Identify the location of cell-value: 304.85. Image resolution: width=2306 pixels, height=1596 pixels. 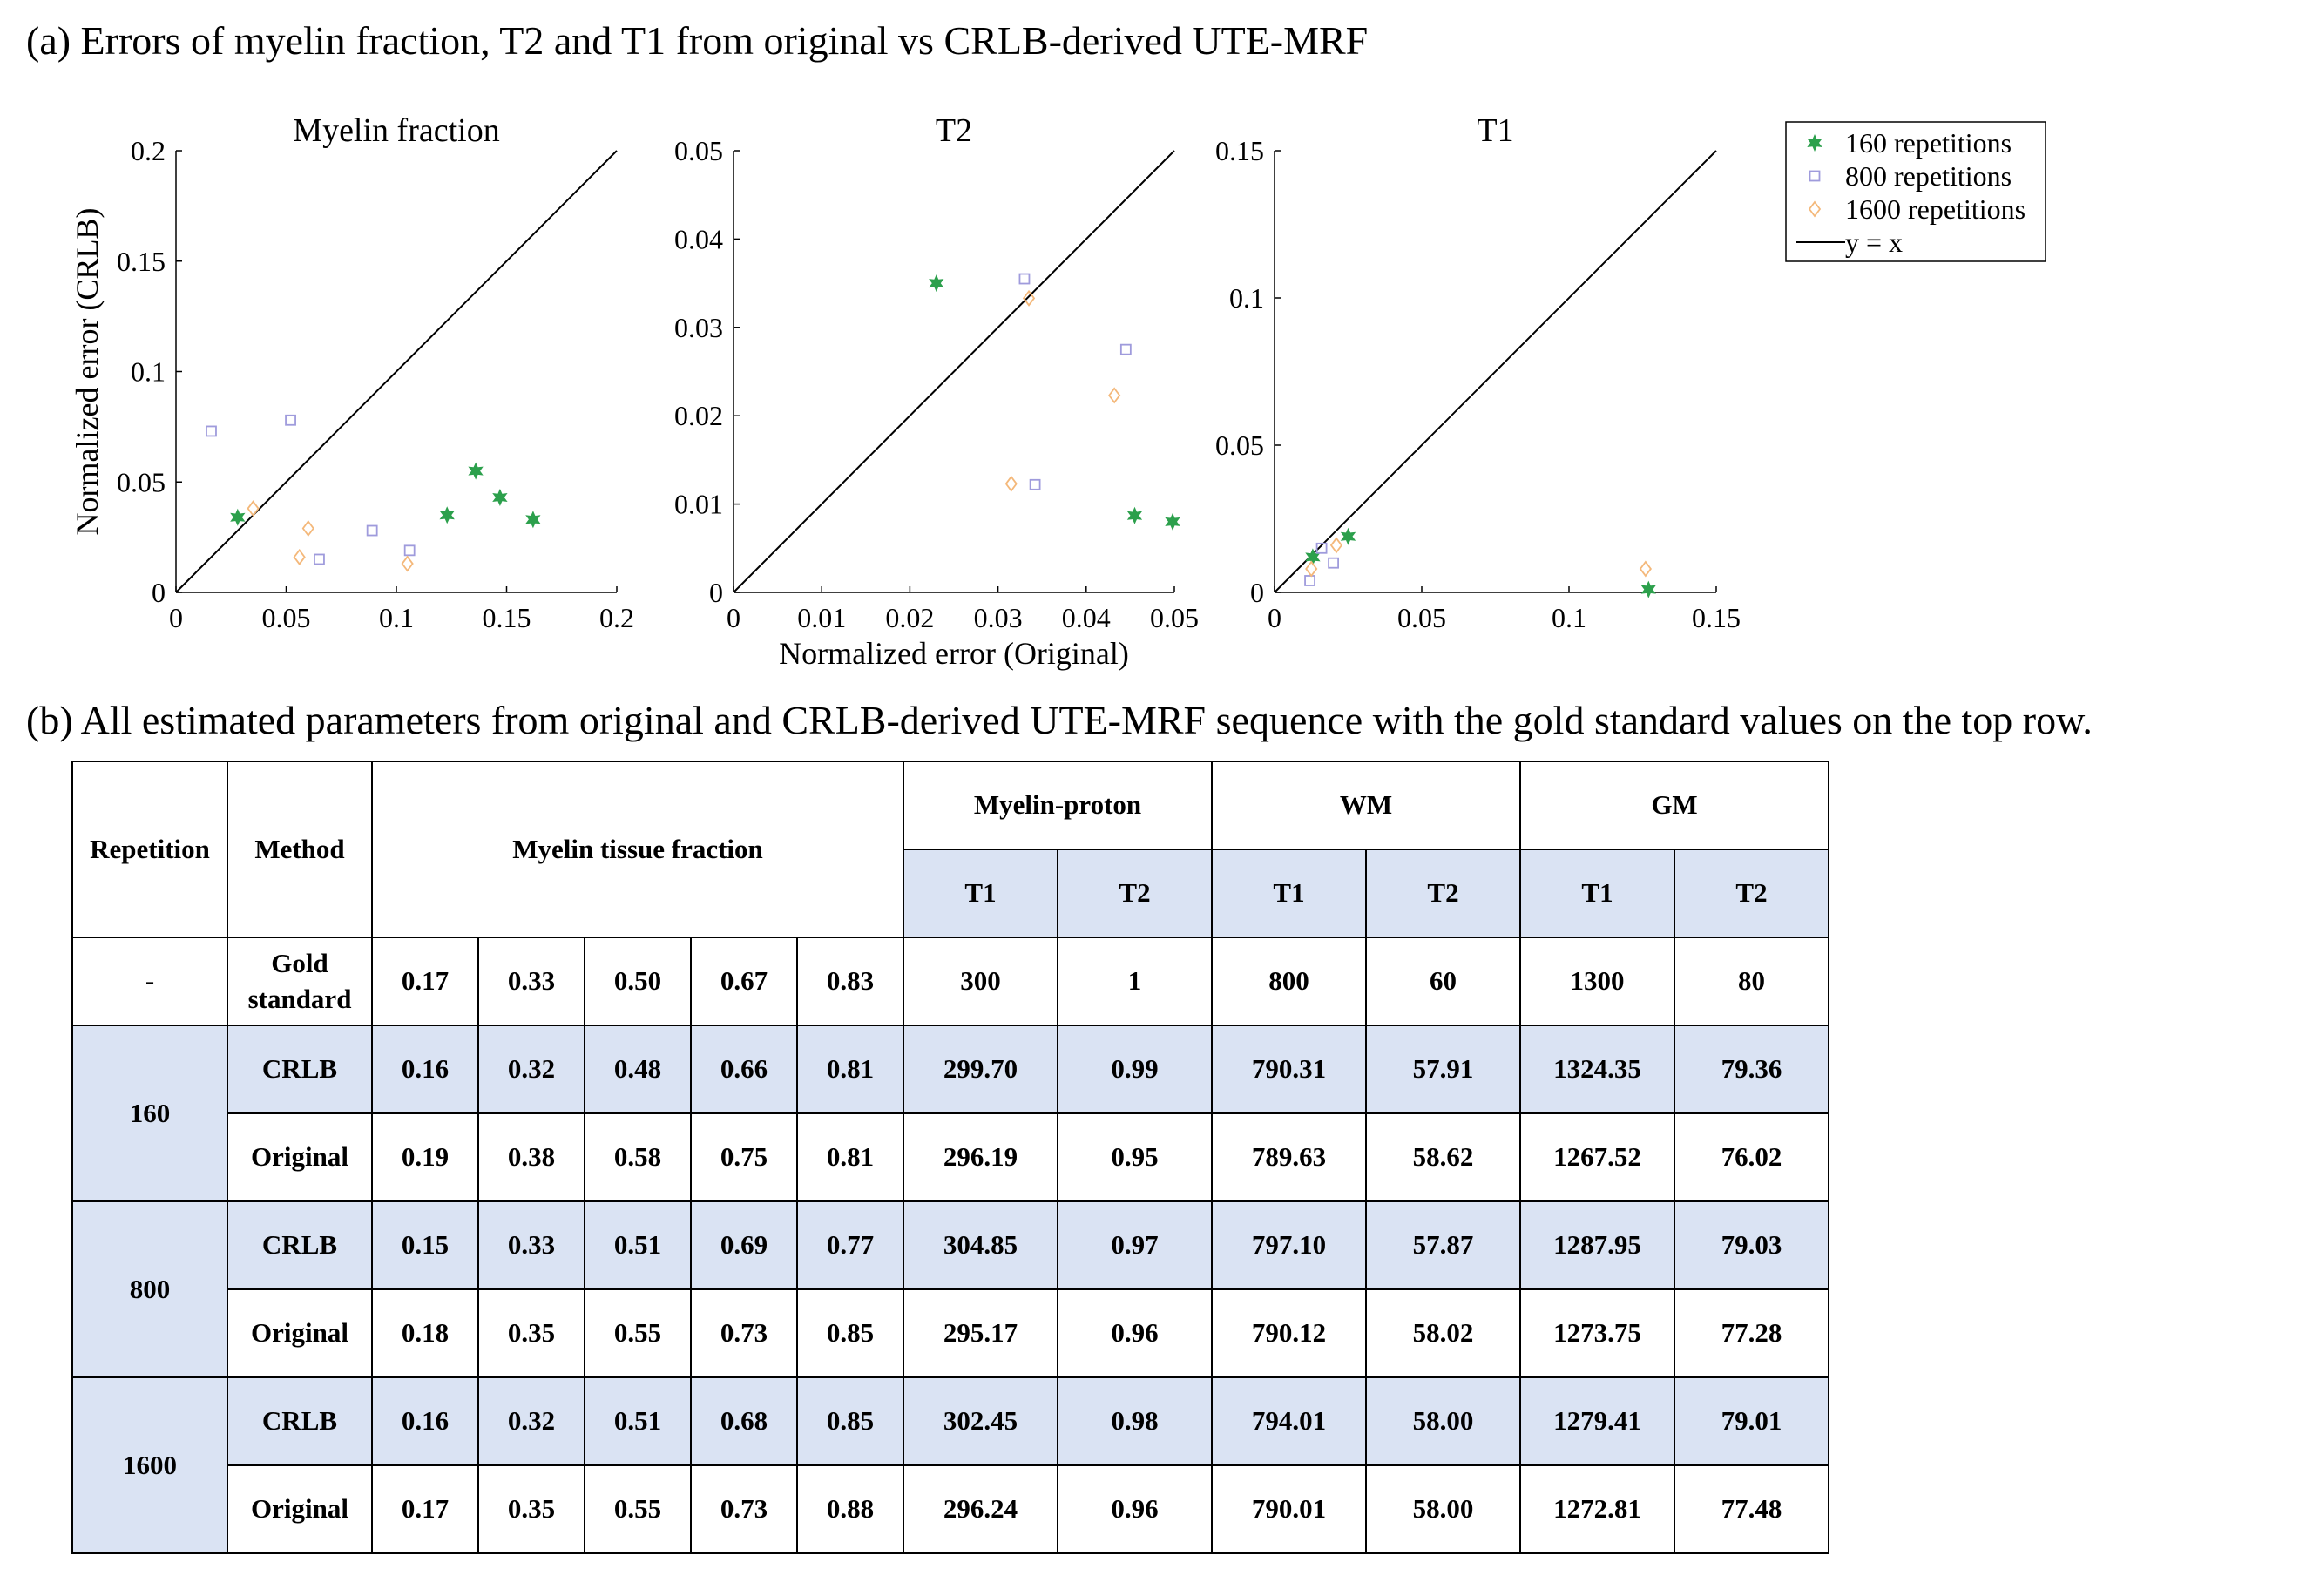
(980, 1245).